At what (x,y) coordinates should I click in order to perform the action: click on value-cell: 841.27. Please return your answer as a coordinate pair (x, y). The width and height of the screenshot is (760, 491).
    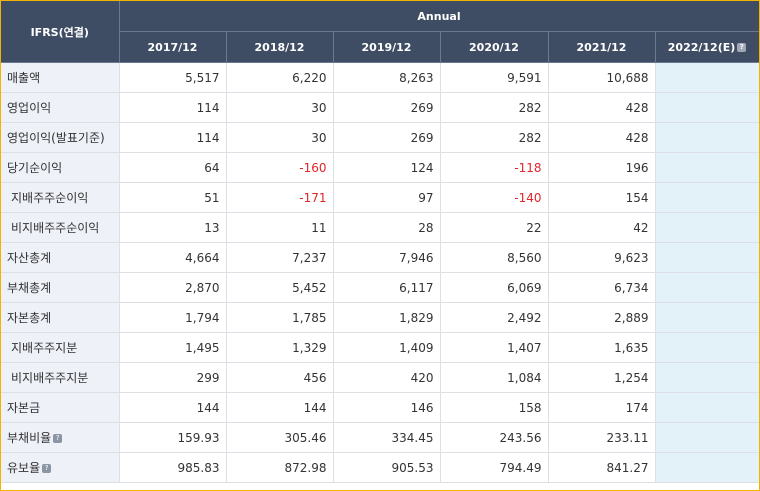
    Looking at the image, I should click on (602, 467).